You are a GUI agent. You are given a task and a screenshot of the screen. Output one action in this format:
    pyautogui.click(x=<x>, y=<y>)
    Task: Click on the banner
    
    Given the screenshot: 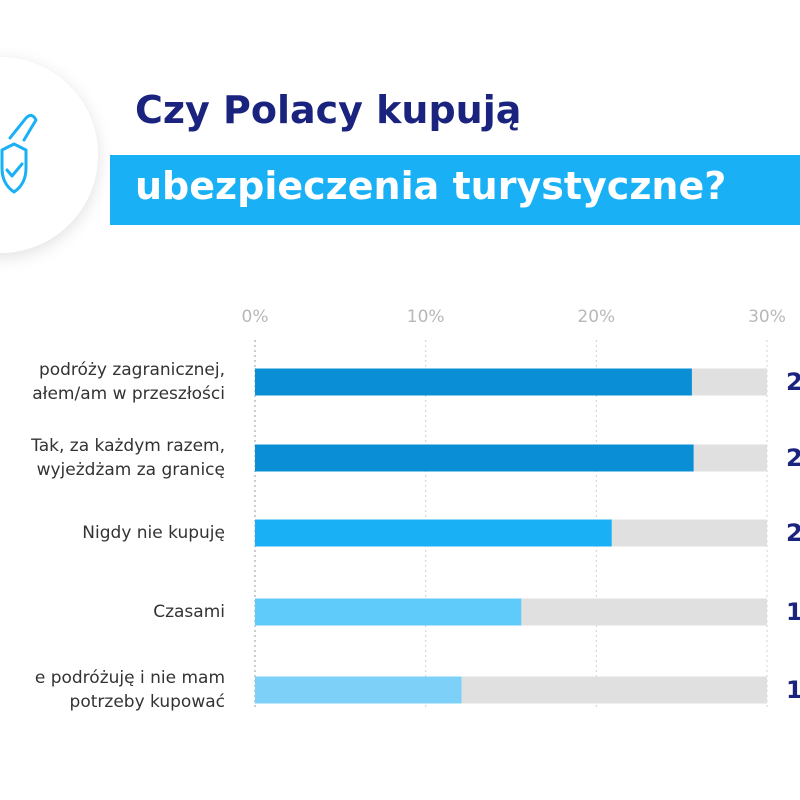 What is the action you would take?
    pyautogui.click(x=455, y=190)
    